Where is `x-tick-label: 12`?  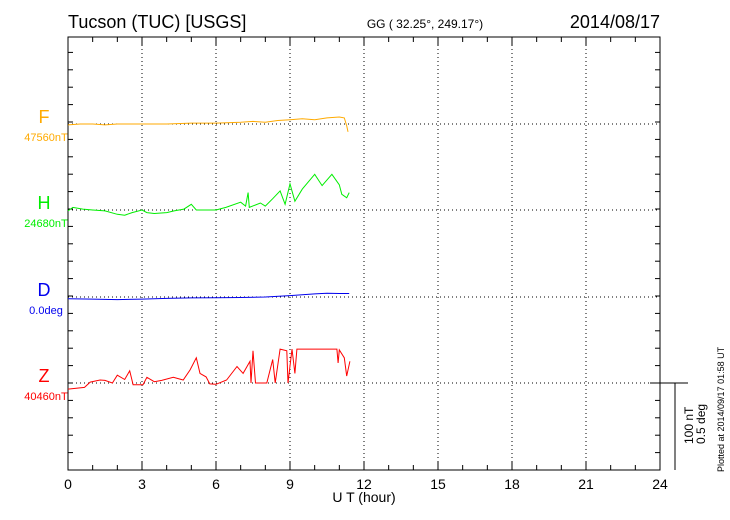 x-tick-label: 12 is located at coordinates (364, 484).